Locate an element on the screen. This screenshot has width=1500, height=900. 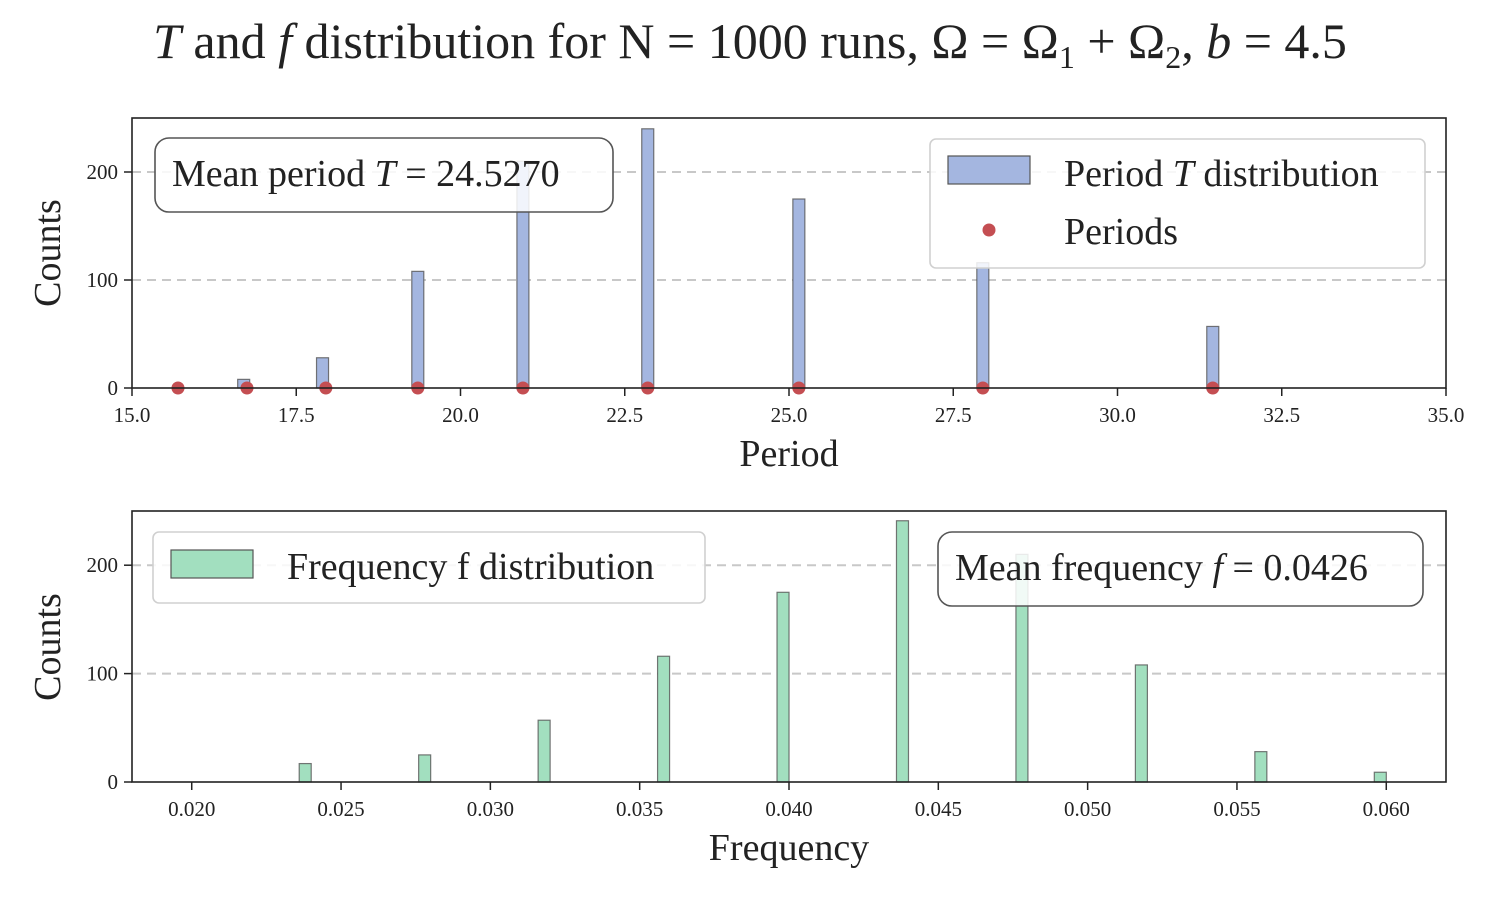
title-tail: = 4.5 is located at coordinates (1289, 41).